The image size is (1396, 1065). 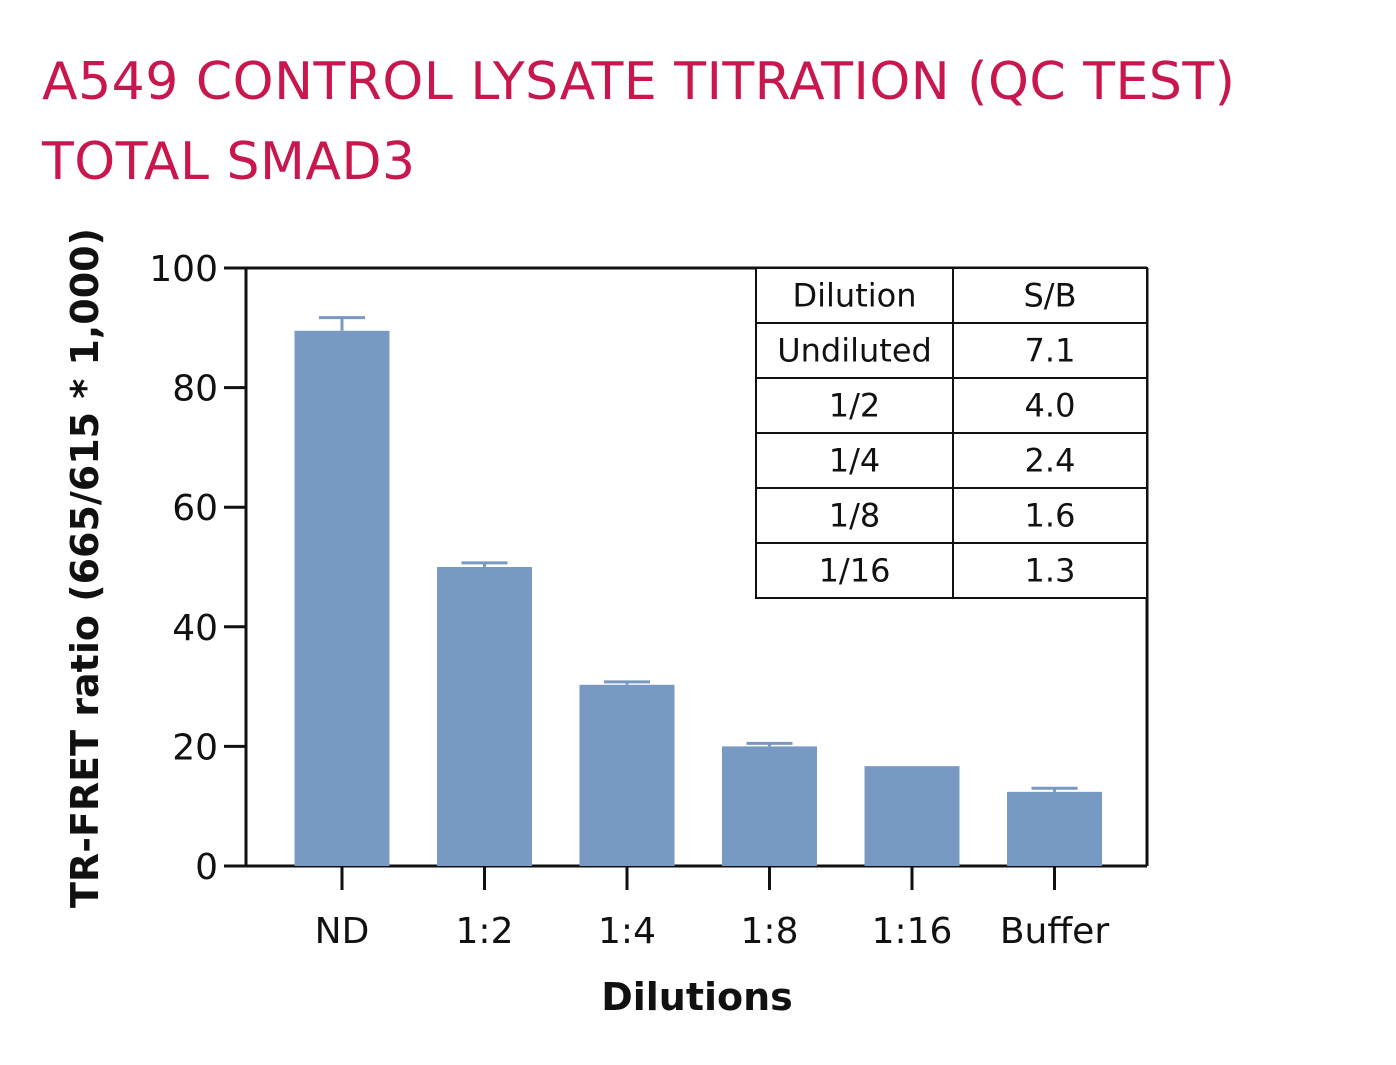 I want to click on x-tick-label-4: 1:16, so click(x=912, y=931).